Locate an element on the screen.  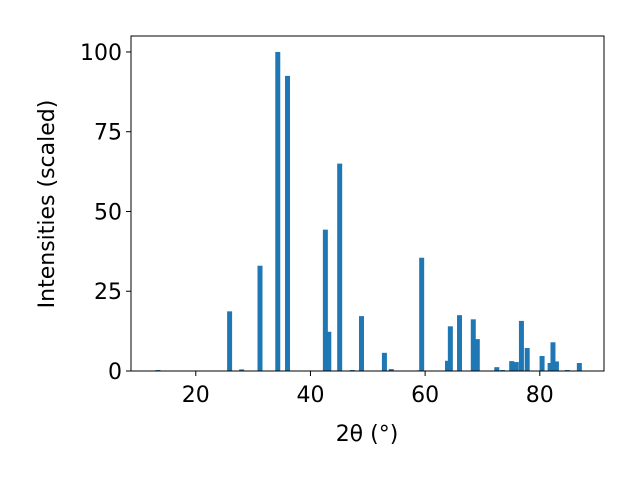
y-tick-label: 100 is located at coordinates (101, 53).